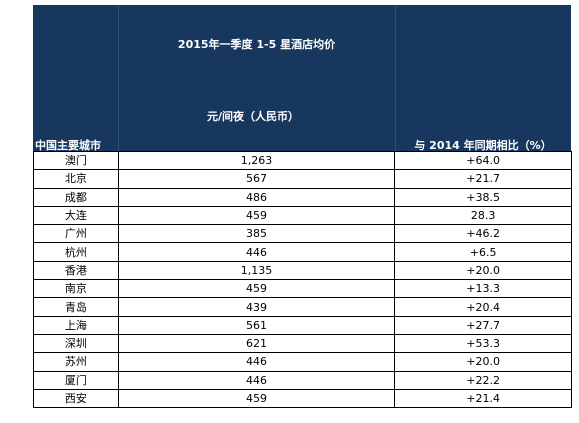 Image resolution: width=579 pixels, height=423 pixels. I want to click on value-cell: +64.0, so click(483, 160).